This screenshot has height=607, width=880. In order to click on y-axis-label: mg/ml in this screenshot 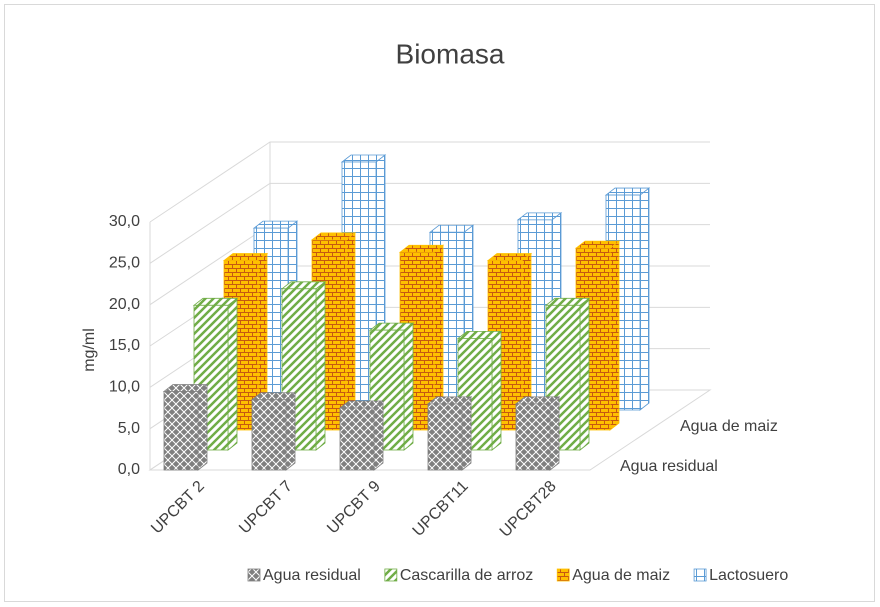, I will do `click(89, 350)`.